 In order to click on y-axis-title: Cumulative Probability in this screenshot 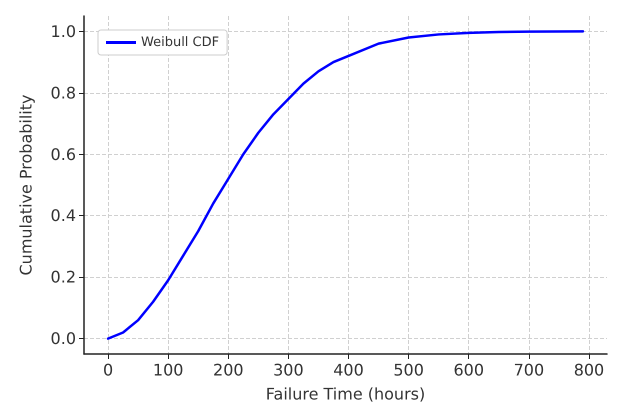, I will do `click(26, 185)`.